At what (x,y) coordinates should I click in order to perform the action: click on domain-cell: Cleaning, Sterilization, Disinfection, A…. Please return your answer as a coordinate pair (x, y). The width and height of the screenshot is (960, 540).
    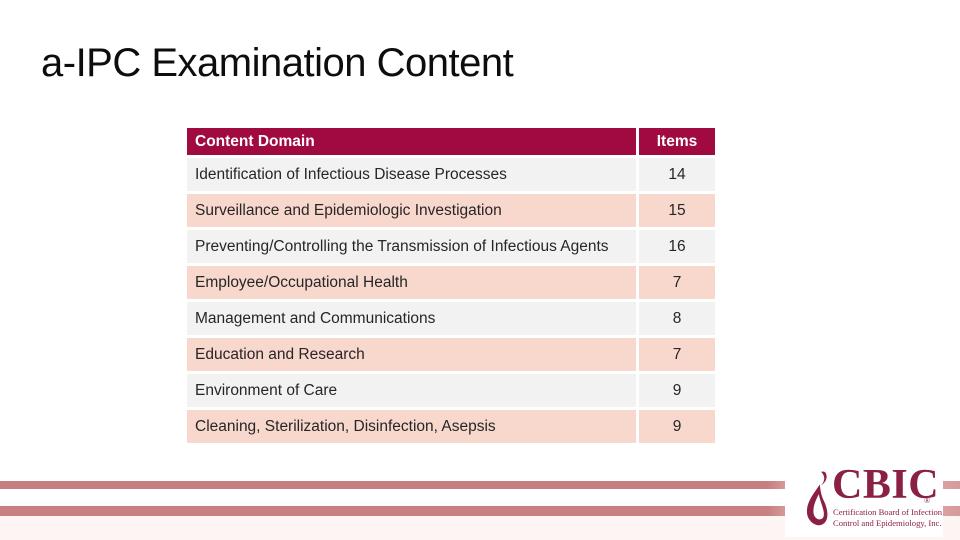
    Looking at the image, I should click on (411, 426).